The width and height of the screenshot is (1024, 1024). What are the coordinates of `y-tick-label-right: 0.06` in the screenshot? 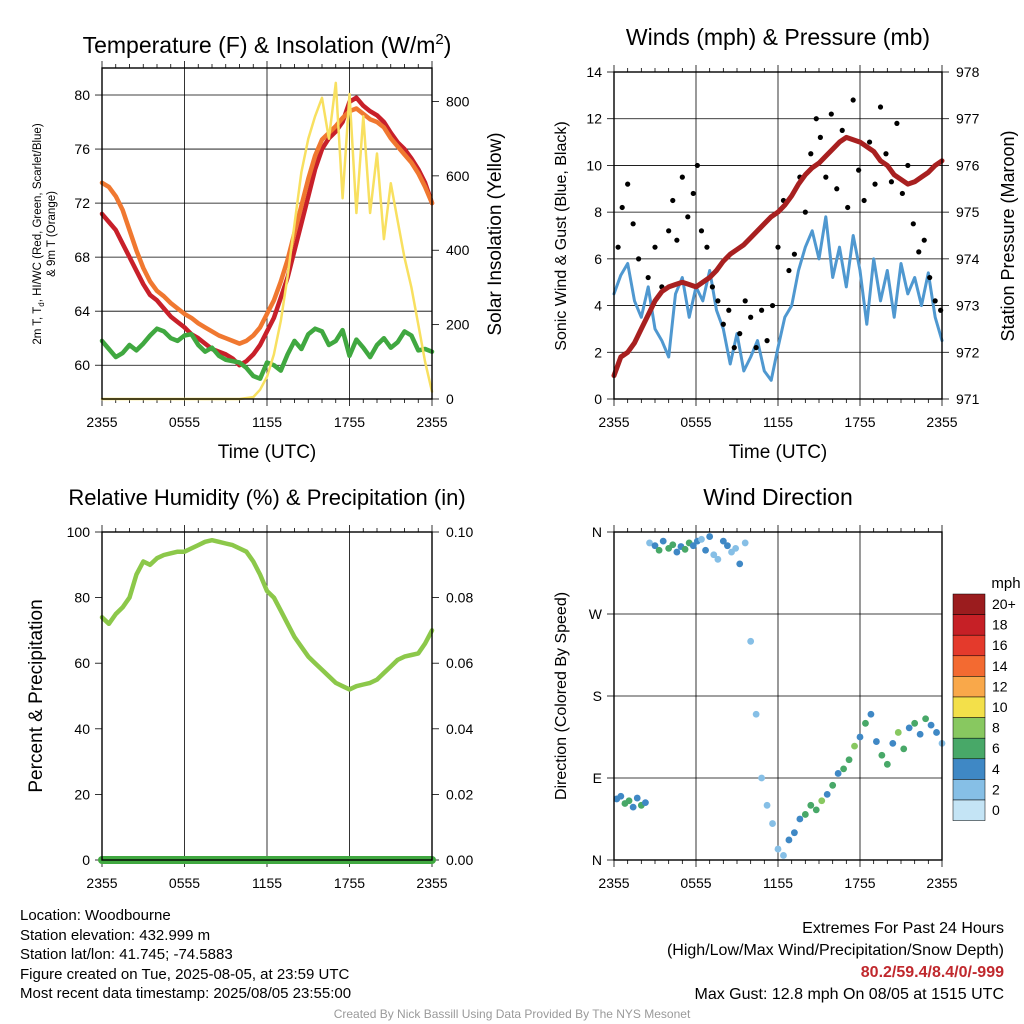 It's located at (459, 663).